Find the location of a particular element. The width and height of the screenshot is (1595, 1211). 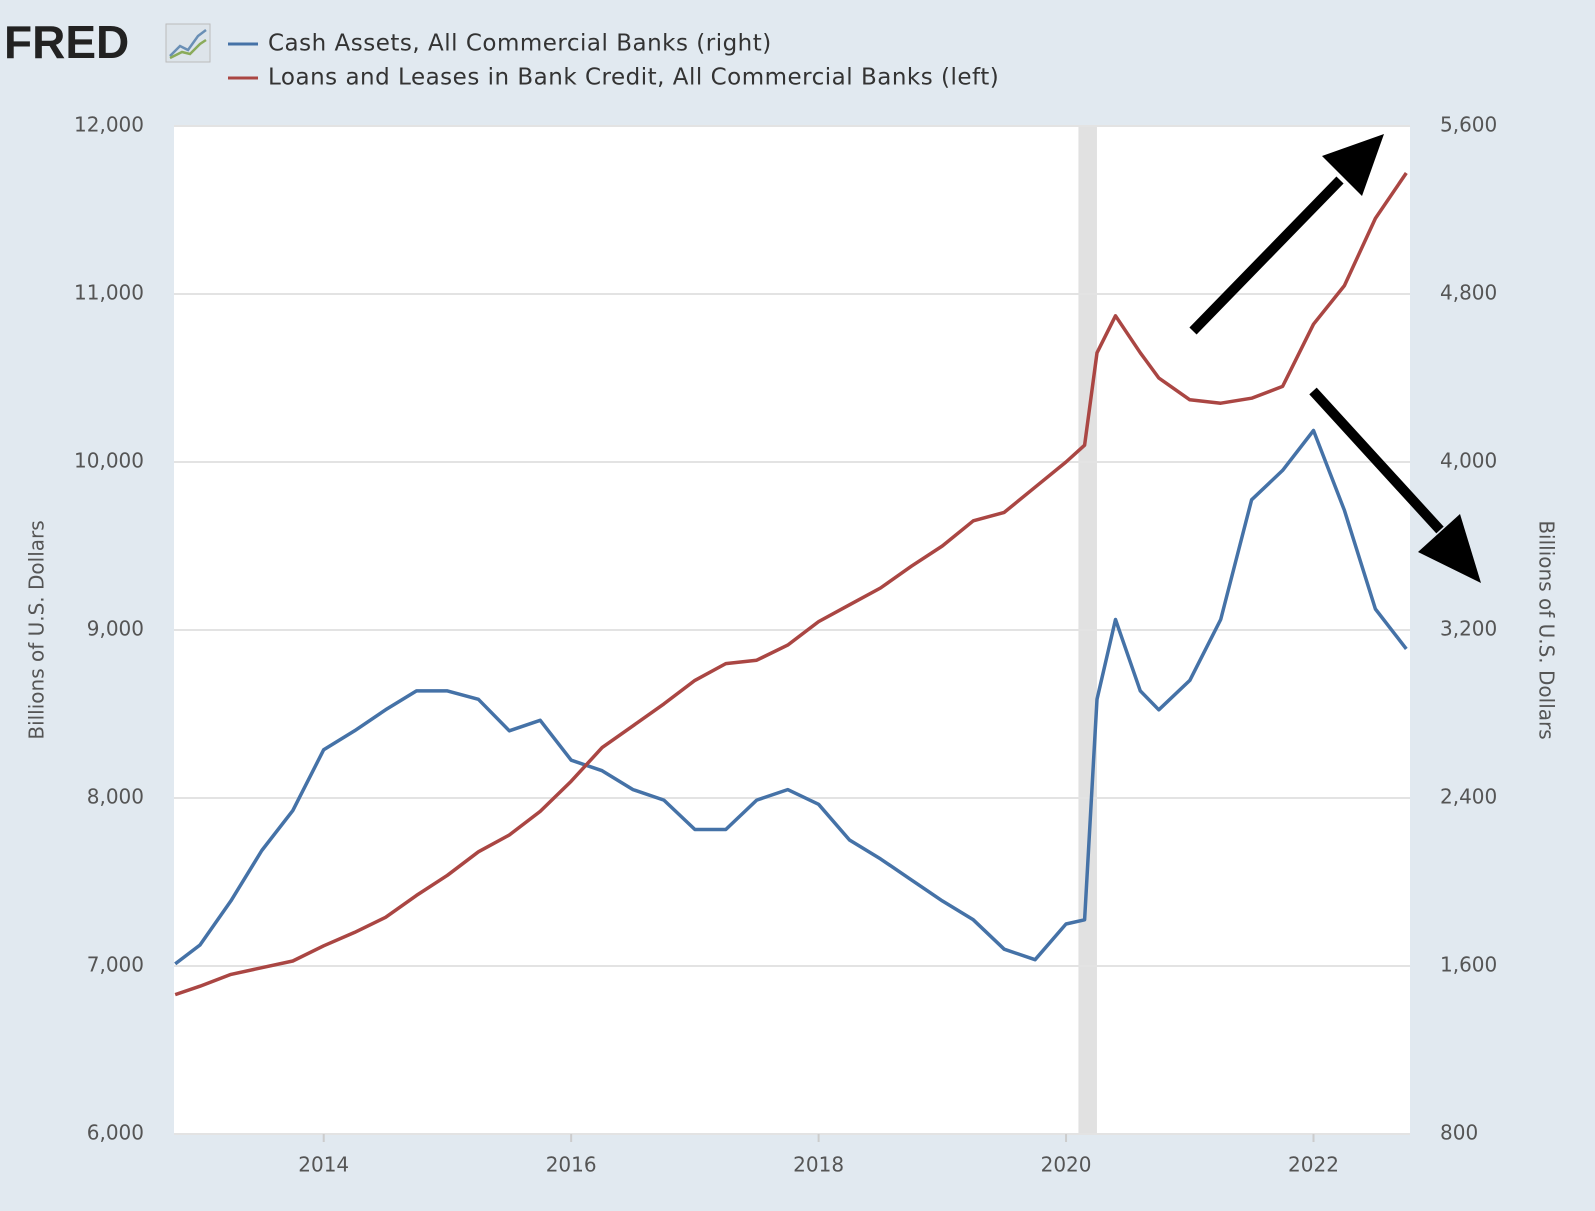

x-tick-label: 2018 is located at coordinates (818, 1165).